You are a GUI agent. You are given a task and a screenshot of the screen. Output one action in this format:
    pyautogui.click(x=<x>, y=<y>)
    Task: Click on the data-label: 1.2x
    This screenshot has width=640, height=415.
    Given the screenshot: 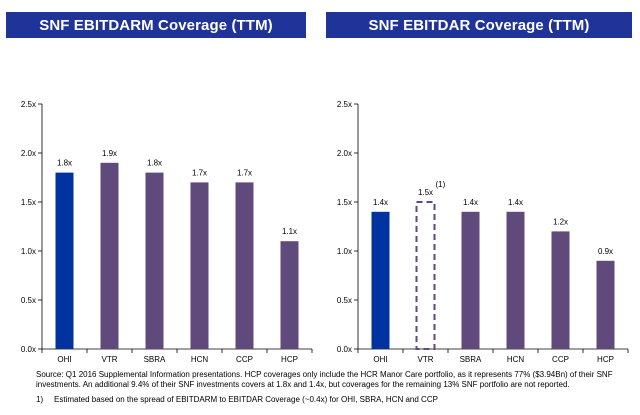 What is the action you would take?
    pyautogui.click(x=560, y=221)
    